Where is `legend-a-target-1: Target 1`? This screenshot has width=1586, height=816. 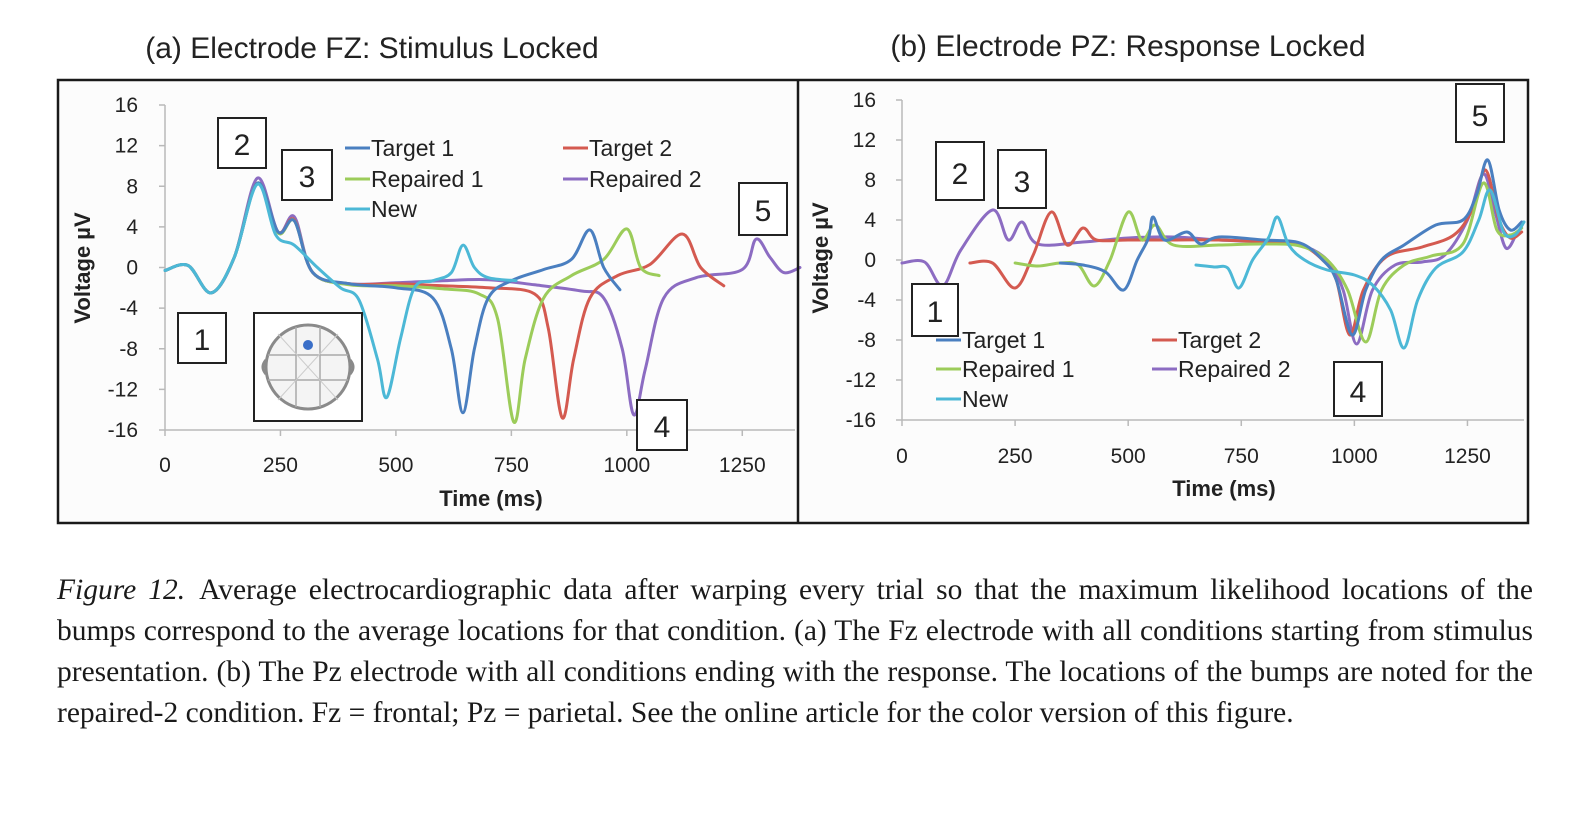
legend-a-target-1: Target 1 is located at coordinates (399, 148).